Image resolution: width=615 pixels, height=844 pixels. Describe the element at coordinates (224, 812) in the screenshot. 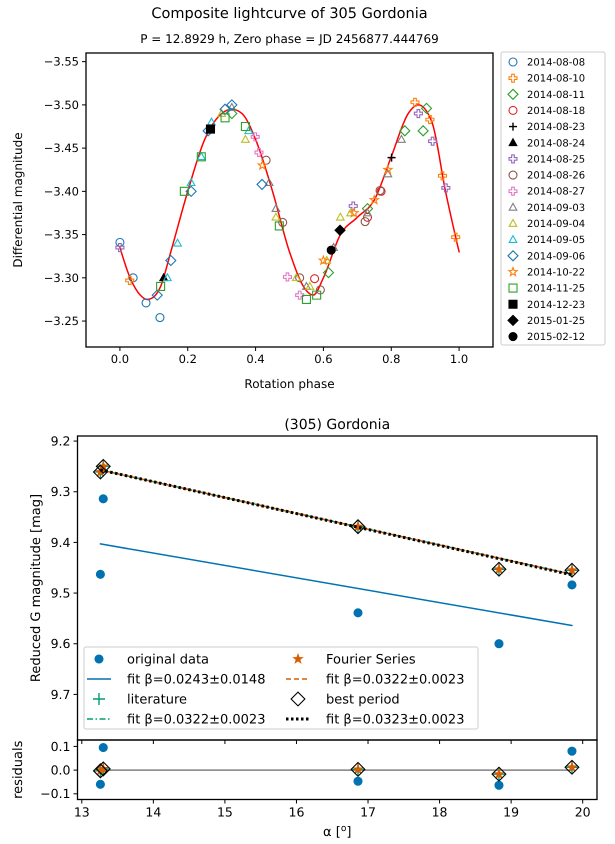

I see `x-tick-label: 15` at that location.